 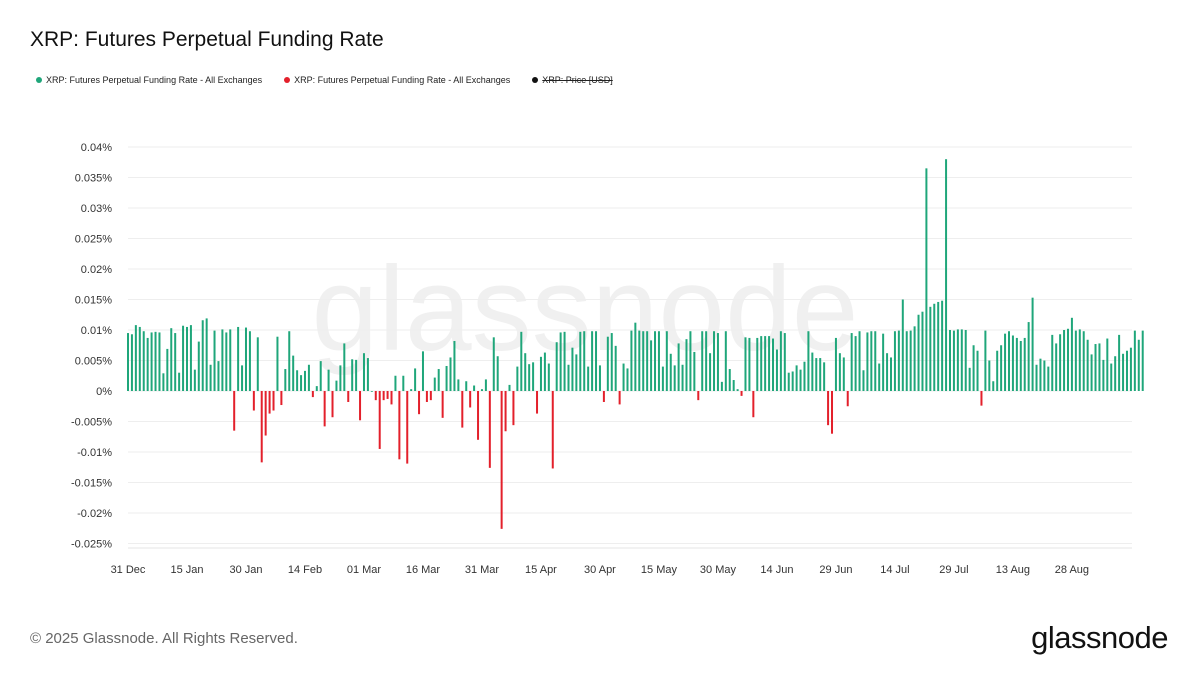 What do you see at coordinates (305, 570) in the screenshot?
I see `x-tick-label: 14 Feb` at bounding box center [305, 570].